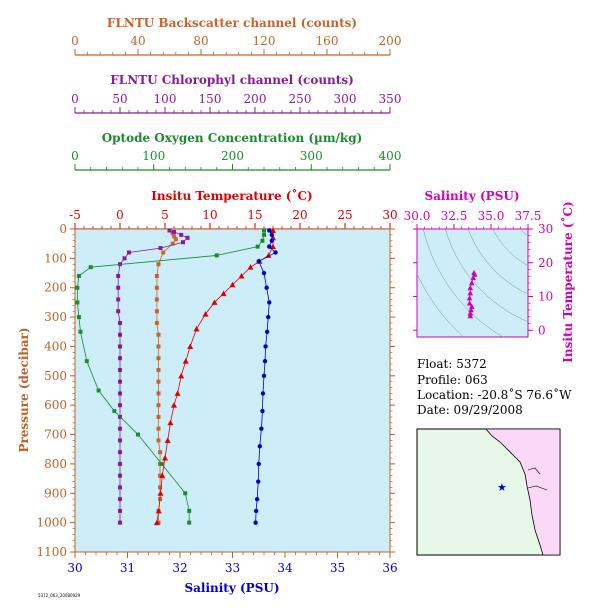 This screenshot has width=590, height=614. What do you see at coordinates (232, 80) in the screenshot?
I see `chlorophyll-axis-title: FLNTU Chlorophyl channel (counts)` at bounding box center [232, 80].